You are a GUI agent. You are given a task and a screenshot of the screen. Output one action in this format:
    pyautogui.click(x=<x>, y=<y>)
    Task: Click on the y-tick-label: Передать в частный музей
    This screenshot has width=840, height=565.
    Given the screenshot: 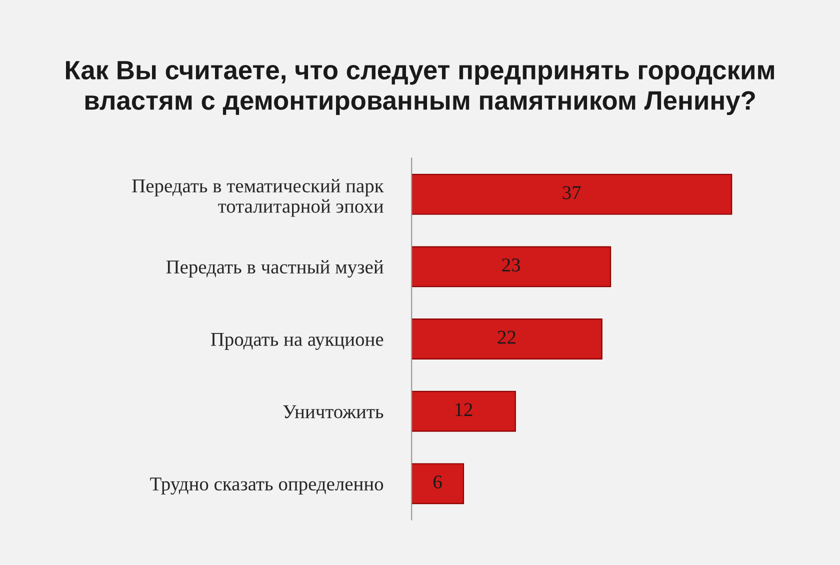 What is the action you would take?
    pyautogui.click(x=275, y=269)
    